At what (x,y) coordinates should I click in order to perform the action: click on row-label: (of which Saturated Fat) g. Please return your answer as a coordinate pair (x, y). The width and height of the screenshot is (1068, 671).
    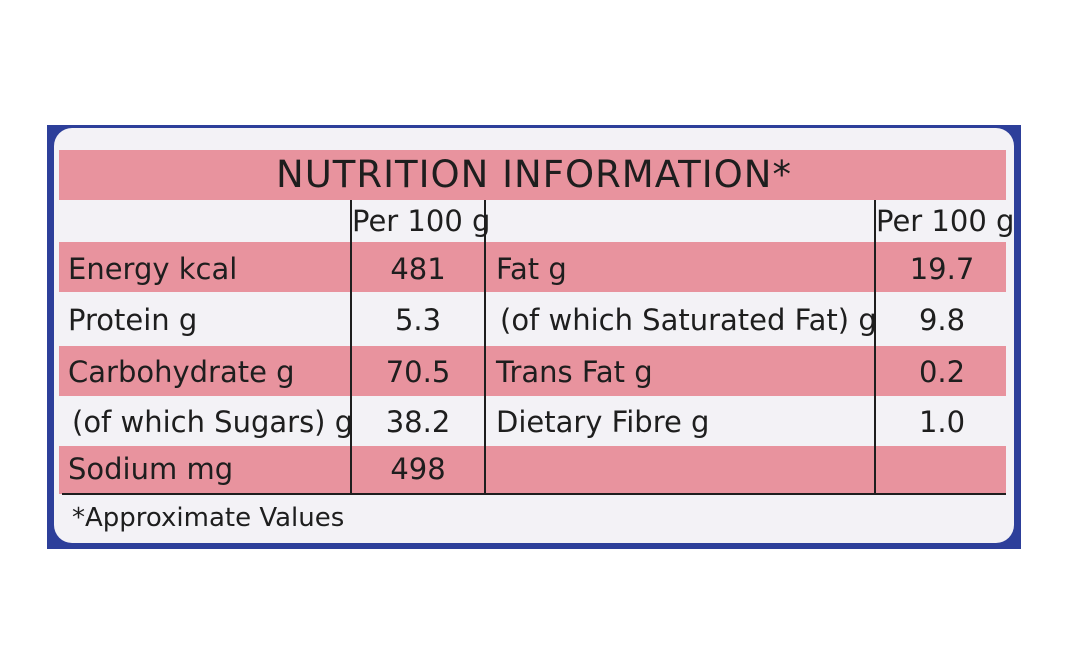
    Looking at the image, I should click on (688, 320).